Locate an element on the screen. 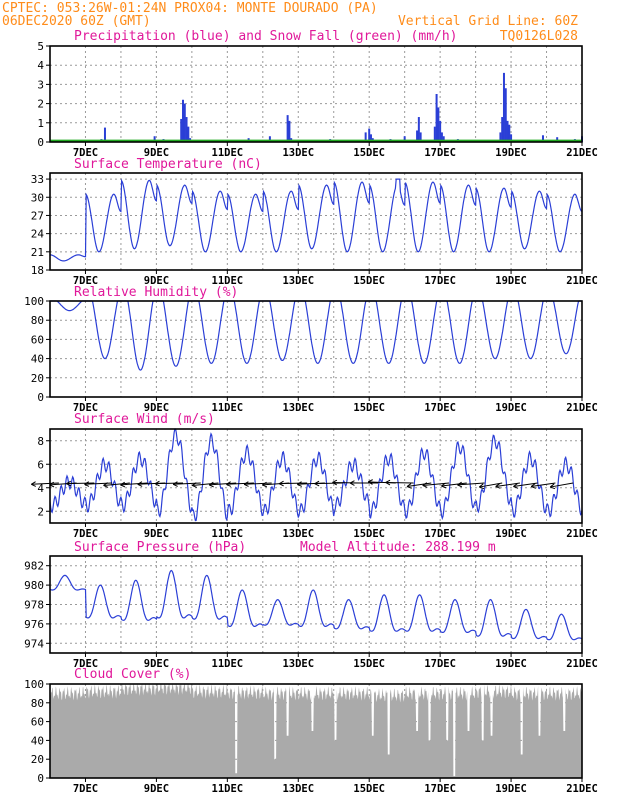  pressure-ytick-label: 978 is located at coordinates (34, 605).